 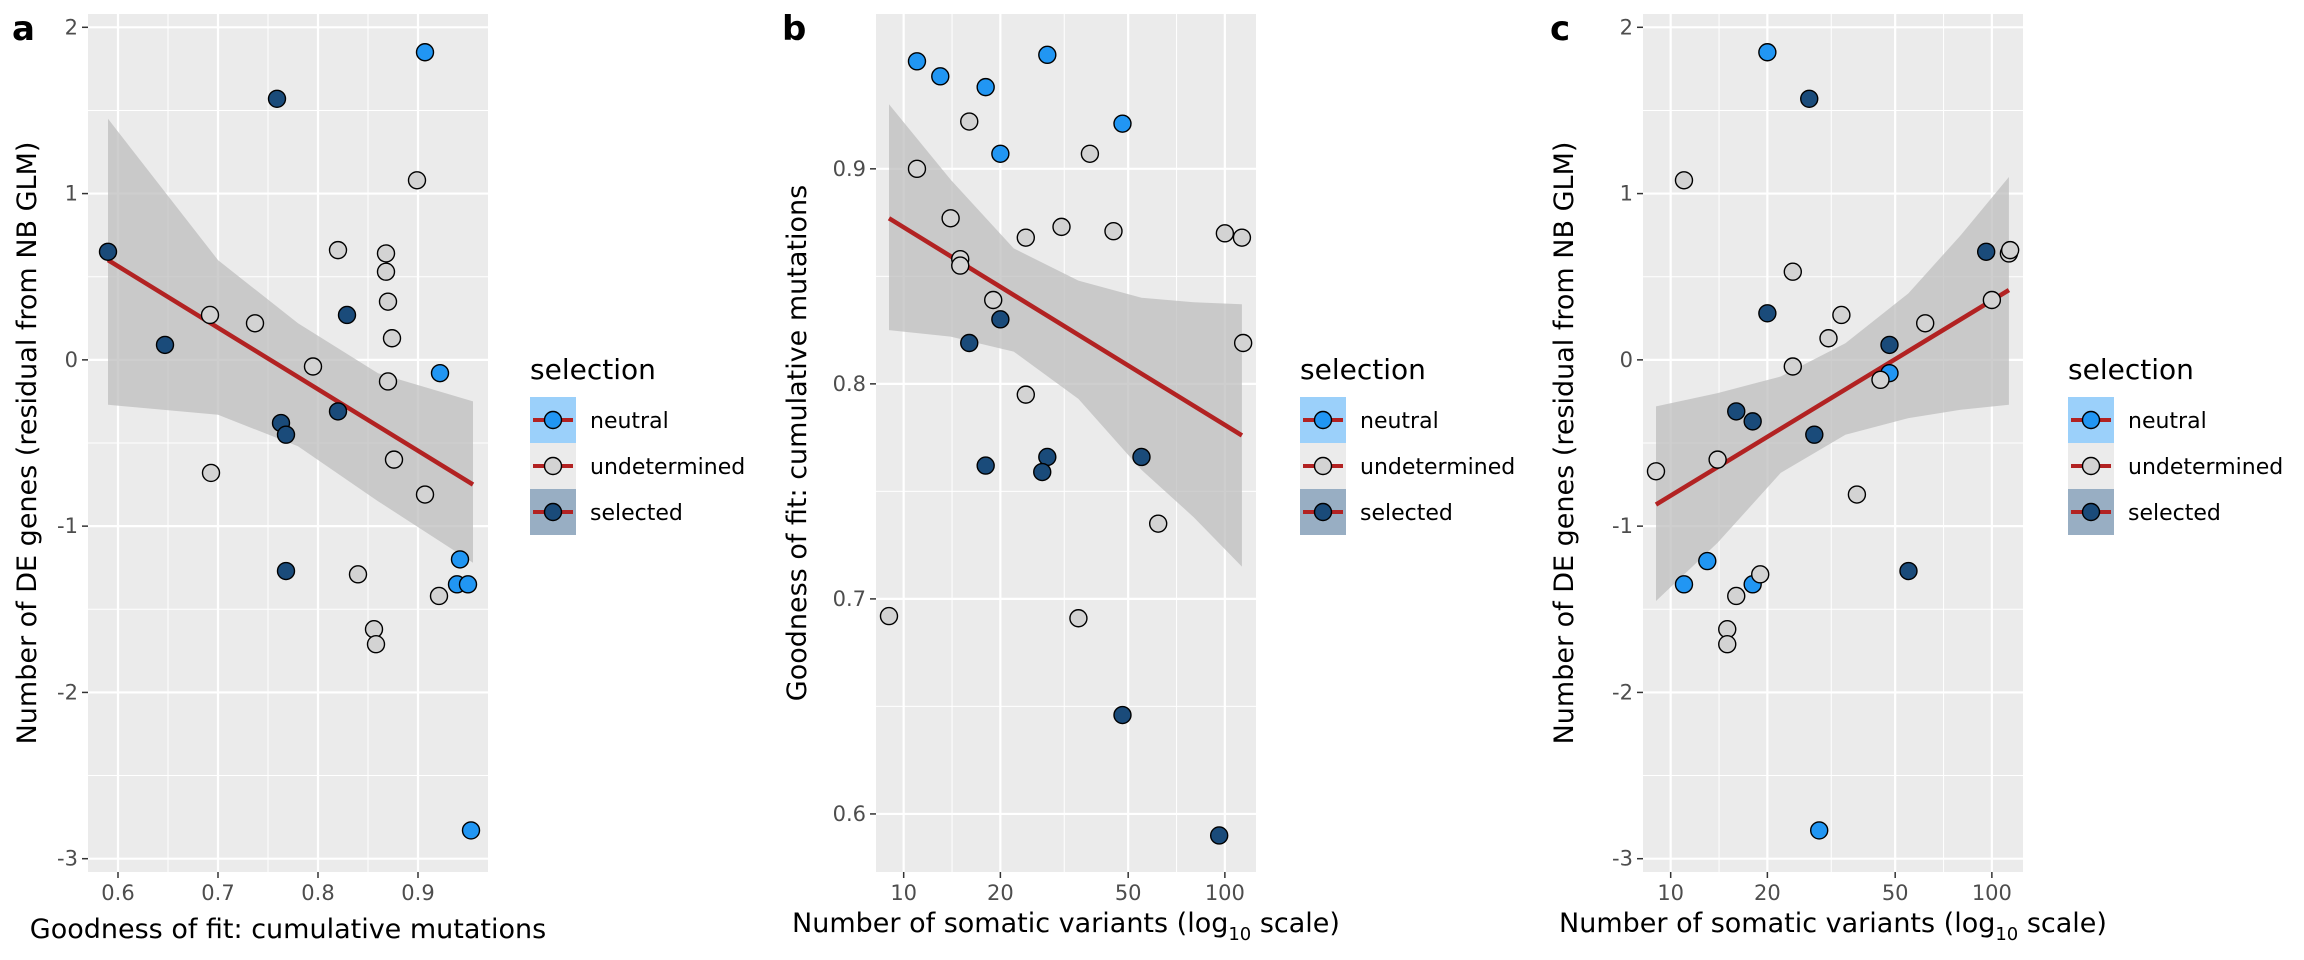 I want to click on y-tick-label: 2, so click(x=71, y=27).